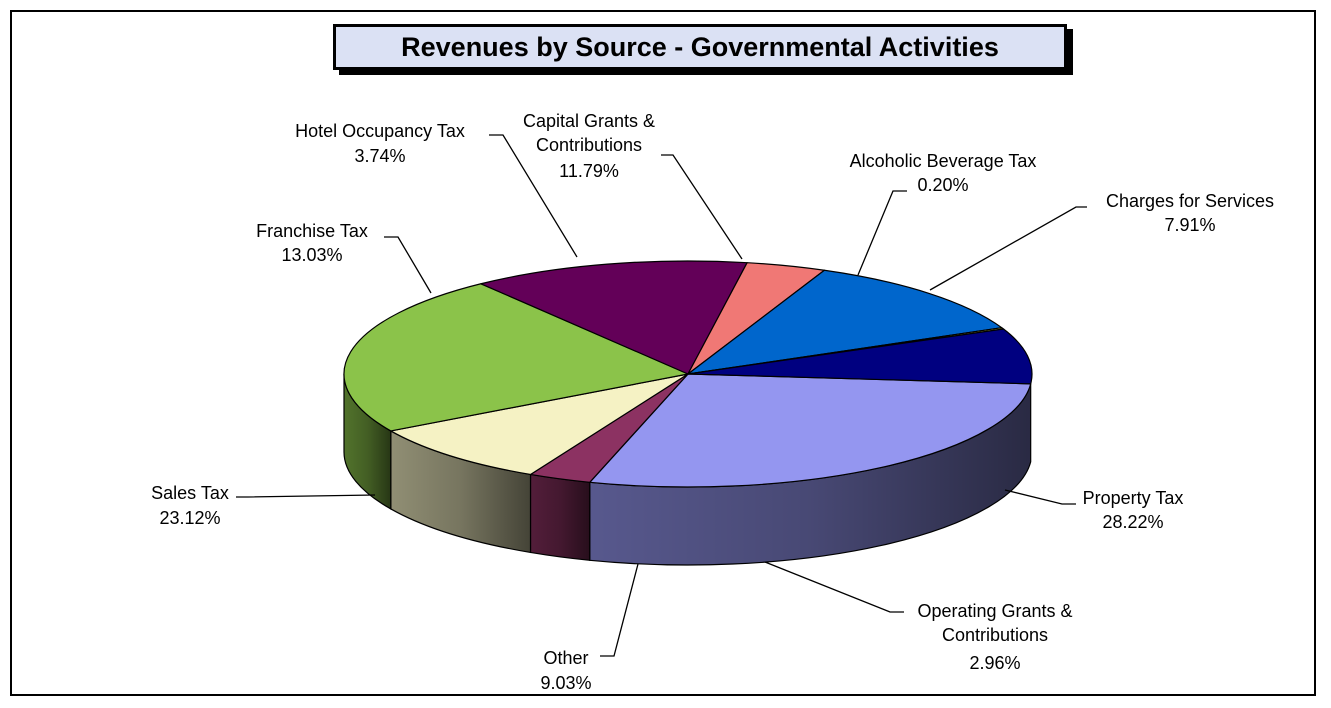 The width and height of the screenshot is (1331, 708). I want to click on slice-name-label-6-line0: Capital Grants &, so click(589, 121).